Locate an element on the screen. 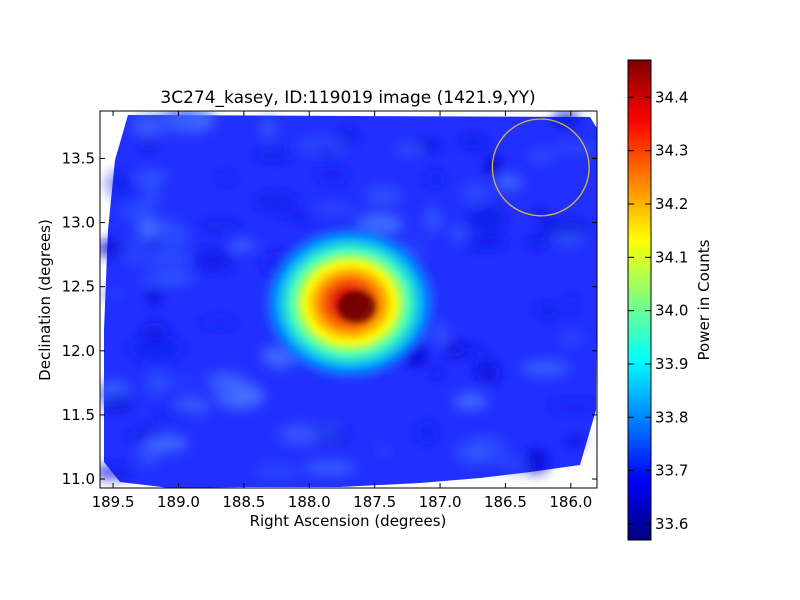  x-axis-label: Right Ascension (degrees) is located at coordinates (348, 521).